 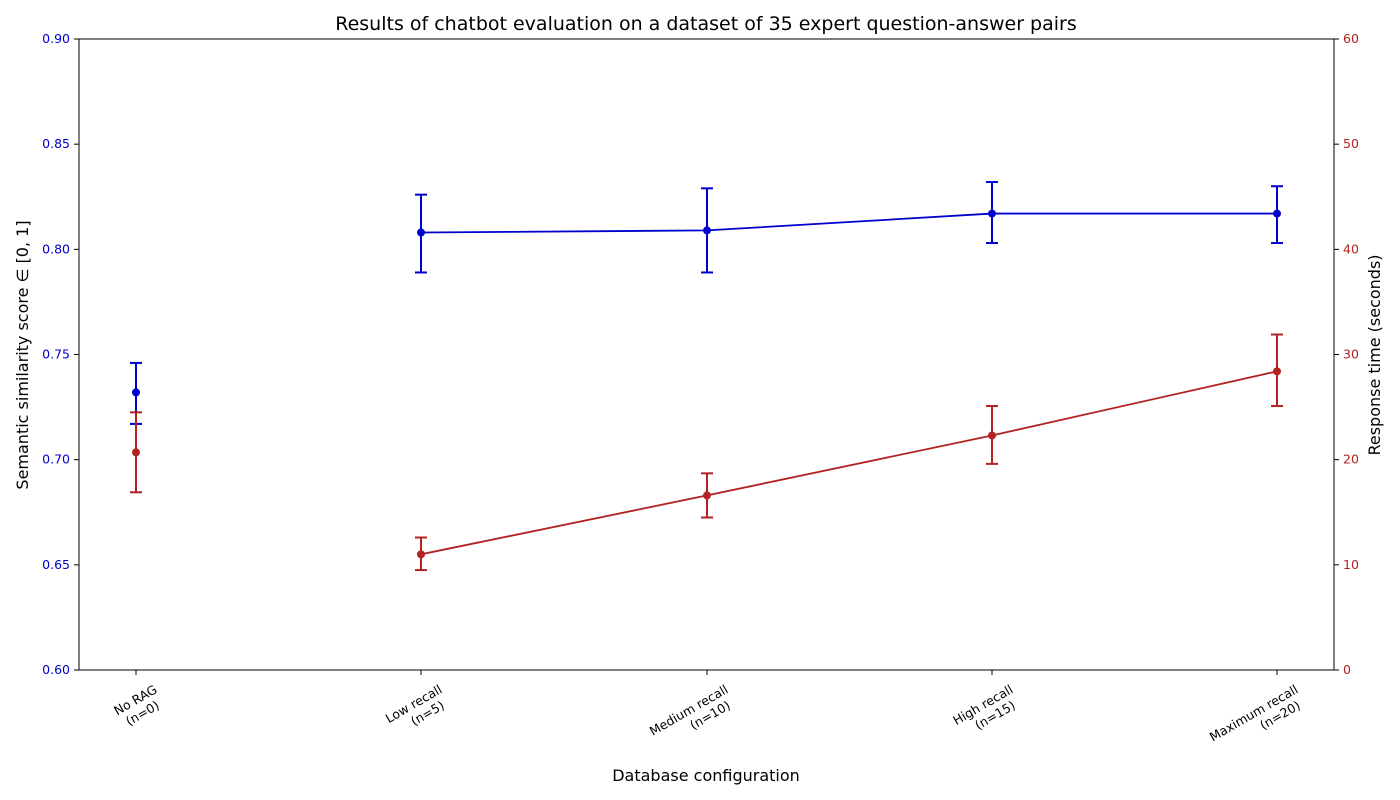 What do you see at coordinates (1351, 354) in the screenshot?
I see `right-axis-tick-label: 30` at bounding box center [1351, 354].